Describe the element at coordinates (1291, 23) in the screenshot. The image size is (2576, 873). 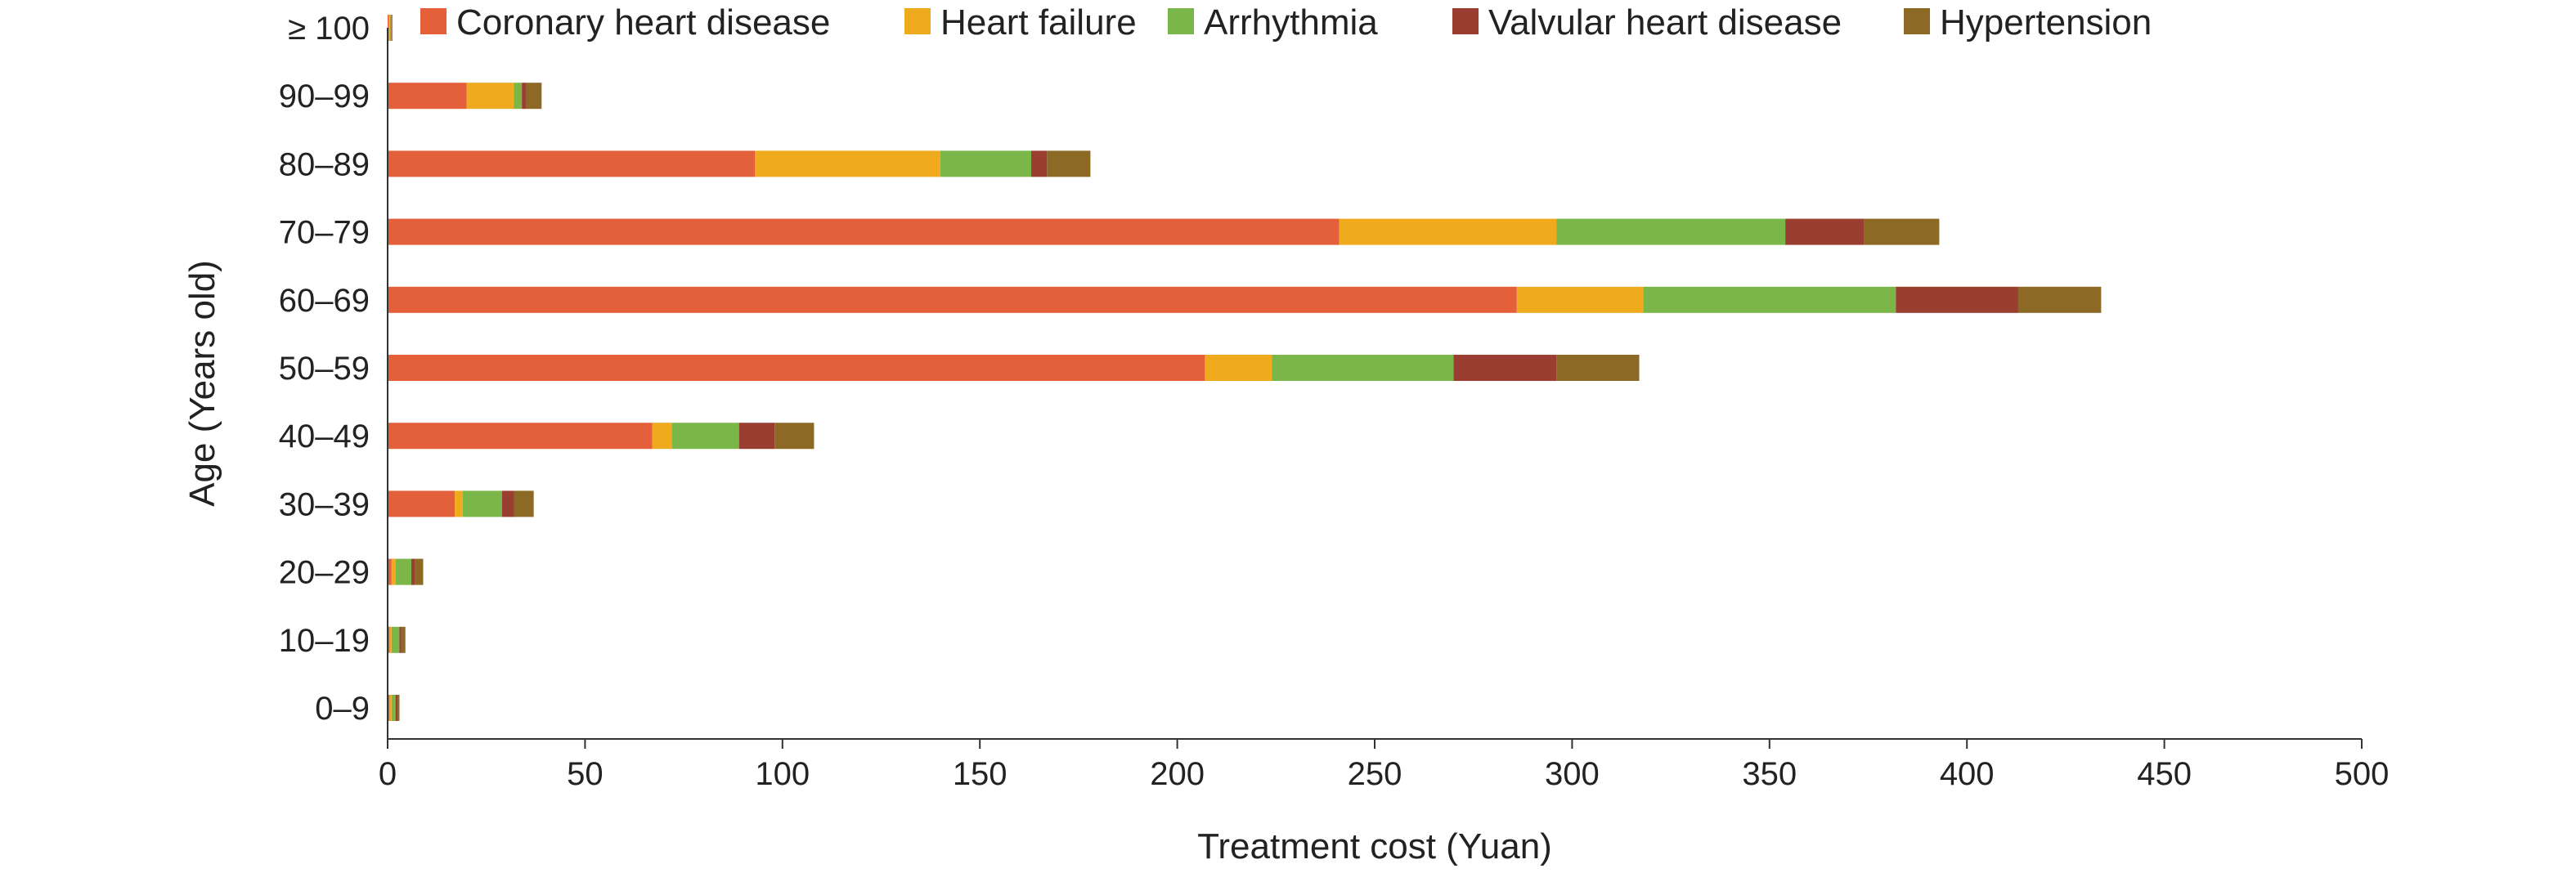
I see `legend-label-arrhythmia: Arrhythmia` at that location.